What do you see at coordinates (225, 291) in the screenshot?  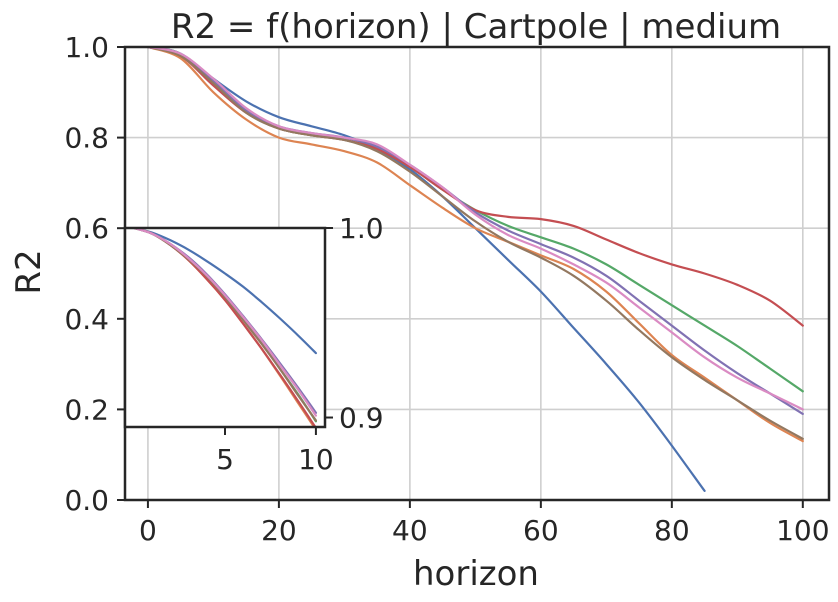 I see `inset-series-line-blue` at bounding box center [225, 291].